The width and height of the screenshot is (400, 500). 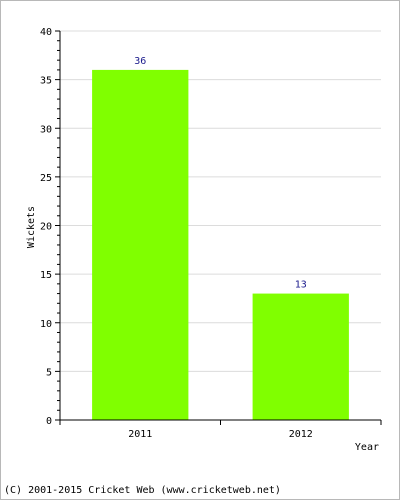 What do you see at coordinates (46, 129) in the screenshot?
I see `y-tick-label: 30` at bounding box center [46, 129].